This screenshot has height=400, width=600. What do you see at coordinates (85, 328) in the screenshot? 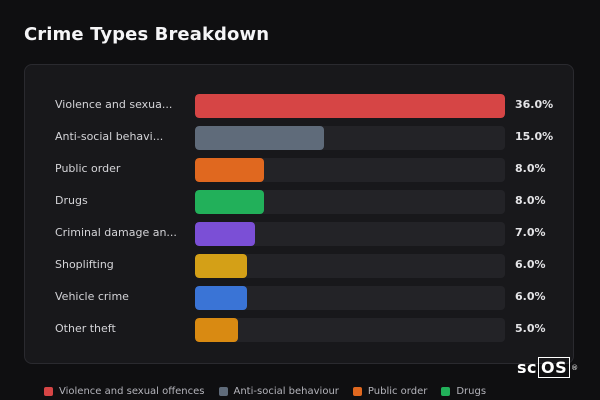
I see `category-label: Other theft` at bounding box center [85, 328].